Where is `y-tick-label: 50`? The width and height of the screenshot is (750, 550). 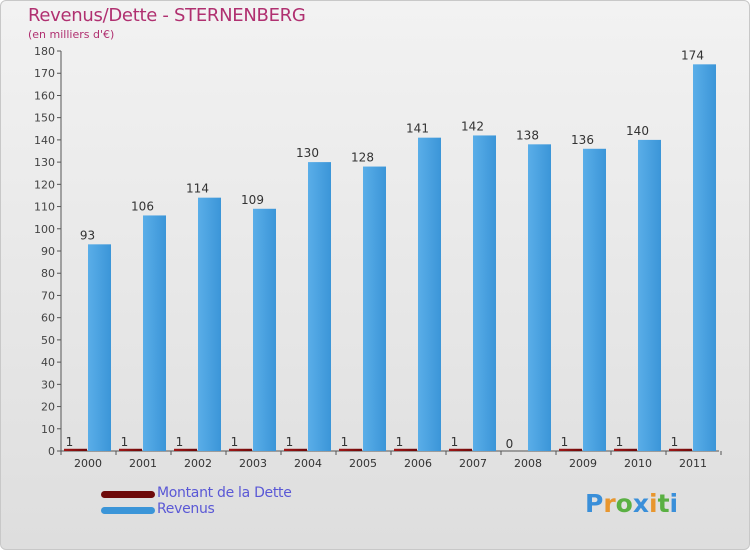 y-tick-label: 50 is located at coordinates (48, 340).